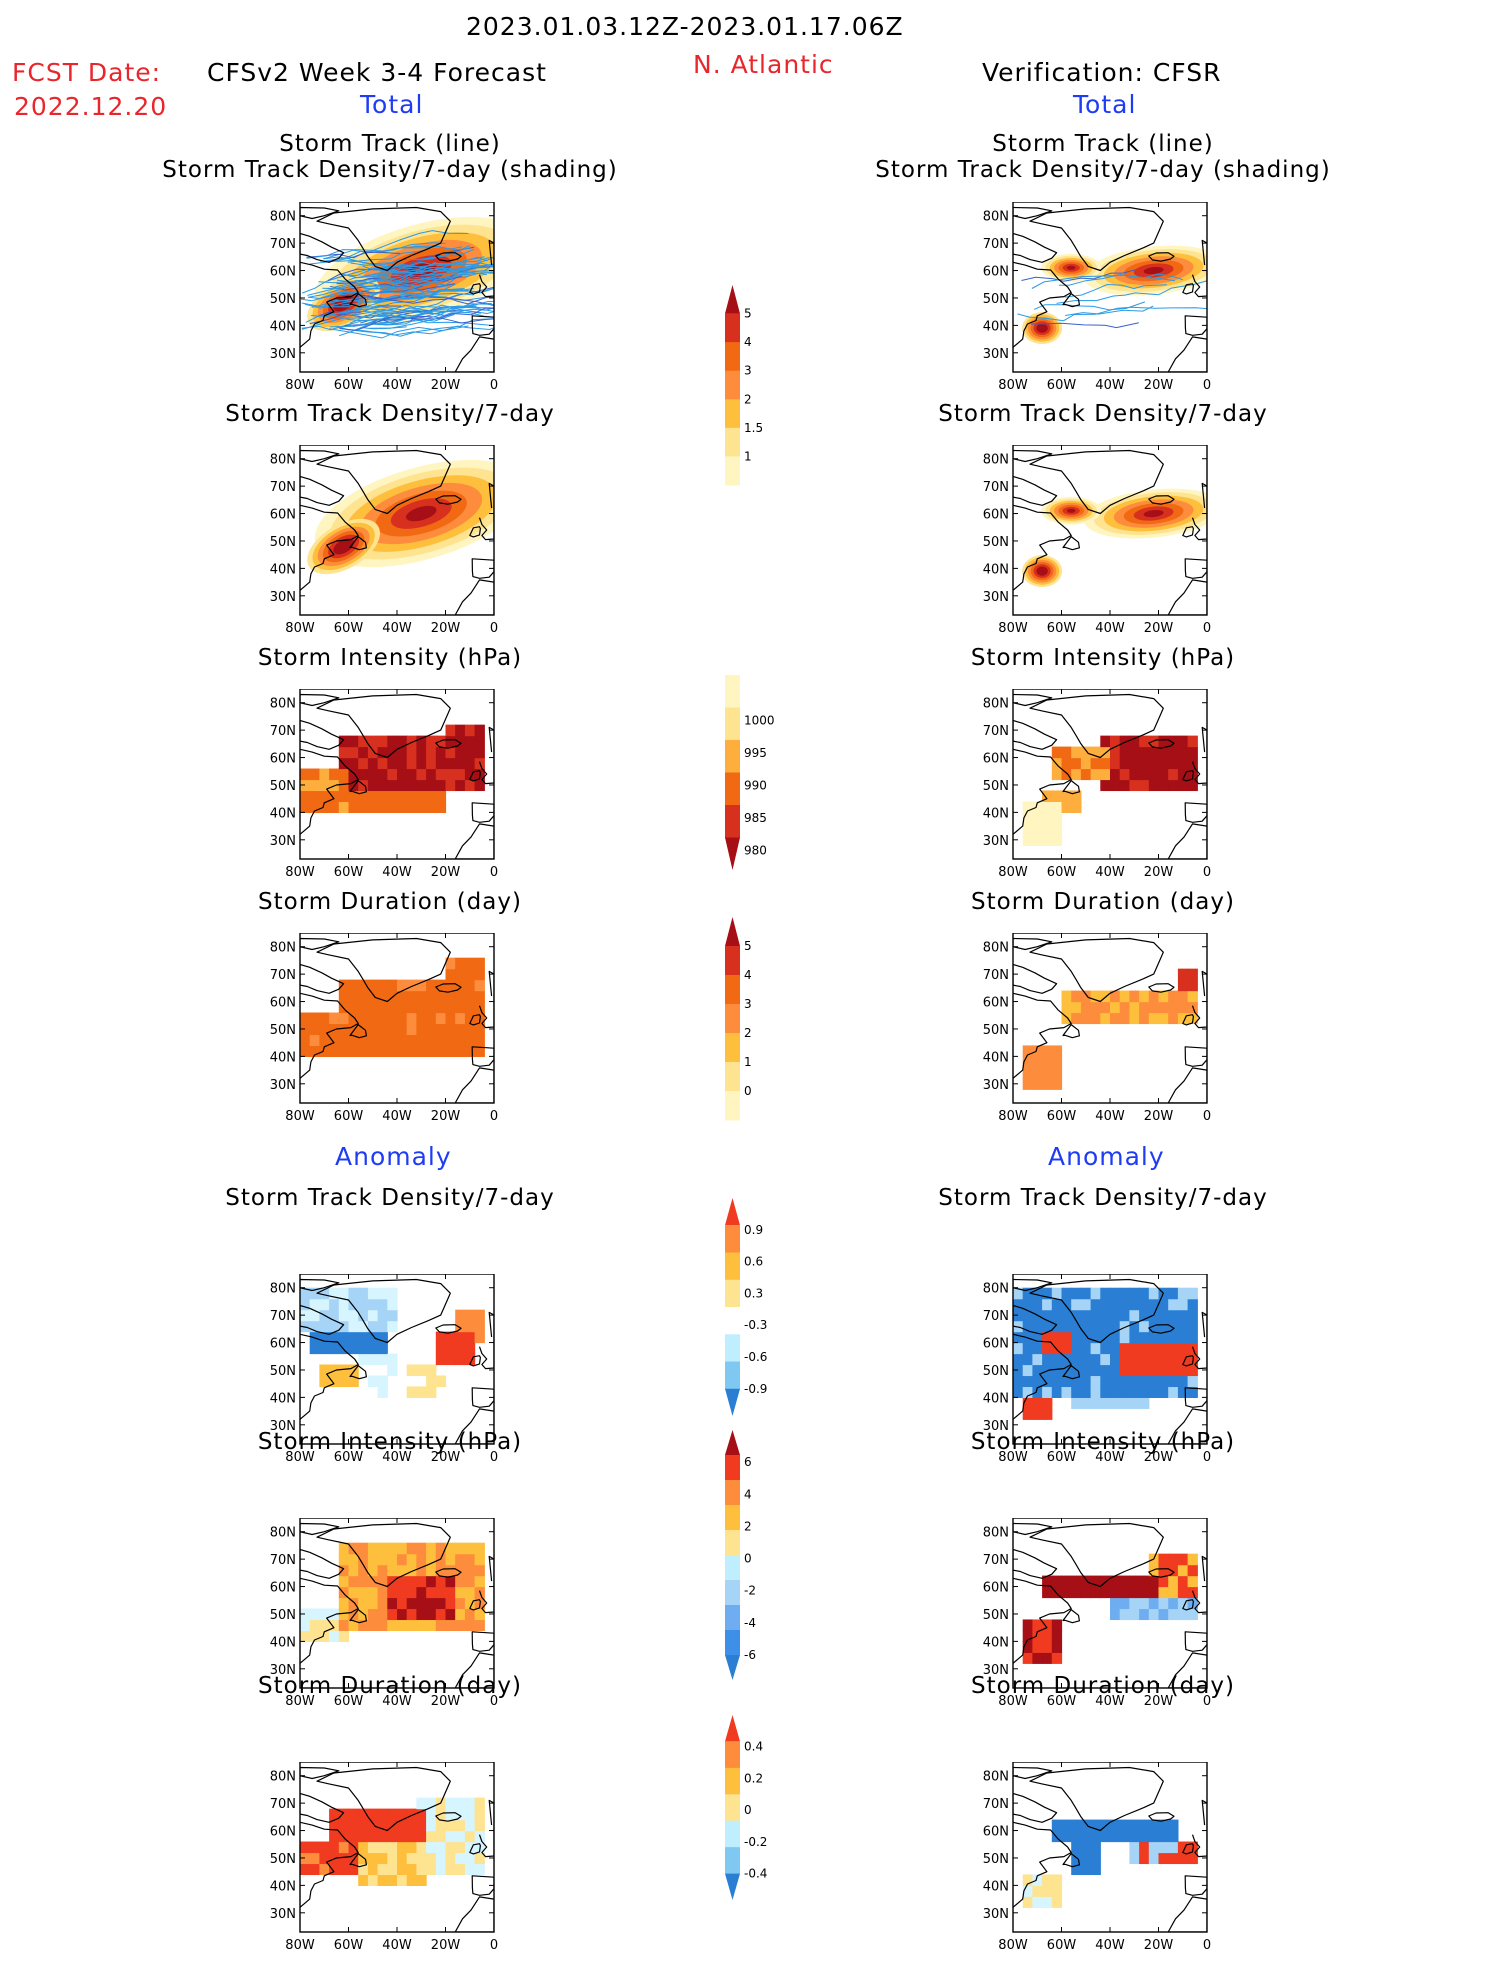 This screenshot has height=1962, width=1487. What do you see at coordinates (748, 314) in the screenshot?
I see `colorbar-tick-label: 5` at bounding box center [748, 314].